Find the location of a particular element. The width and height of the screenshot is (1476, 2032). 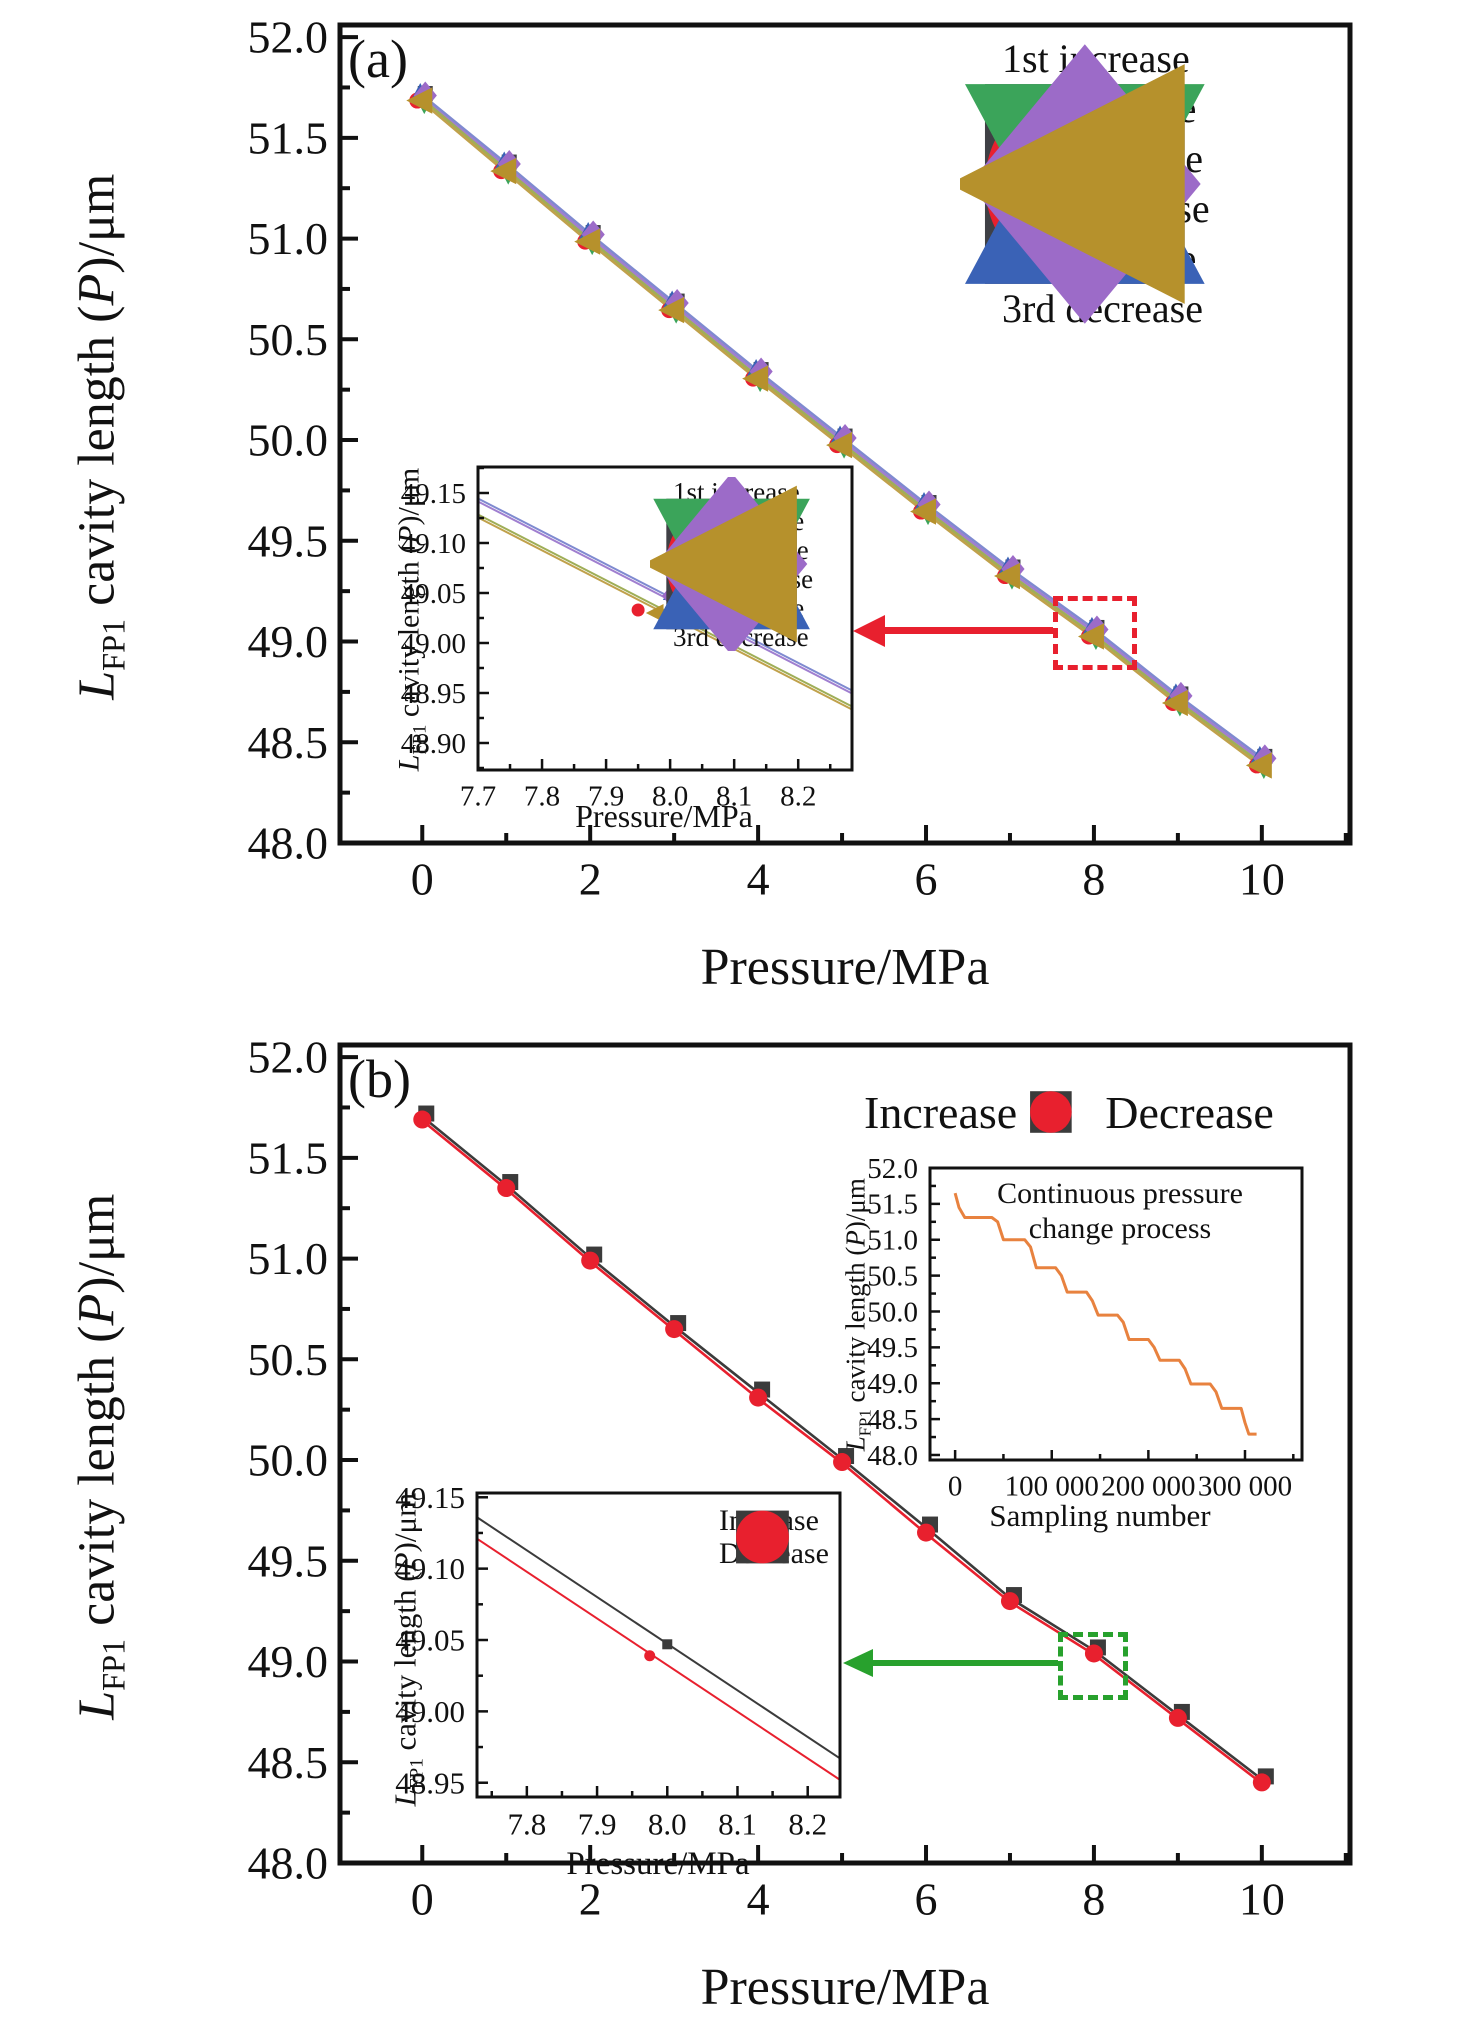

legend-panel-b: Increase Decrease is located at coordinates (1051, 1112).